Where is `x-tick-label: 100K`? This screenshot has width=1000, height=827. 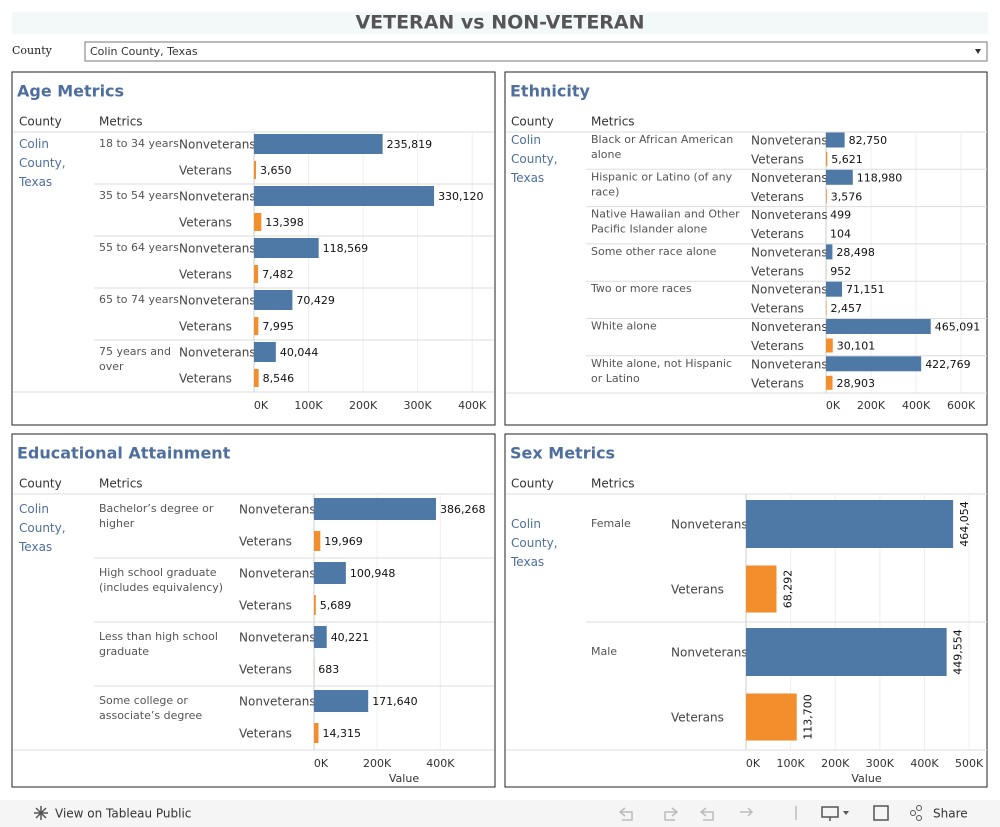
x-tick-label: 100K is located at coordinates (791, 763).